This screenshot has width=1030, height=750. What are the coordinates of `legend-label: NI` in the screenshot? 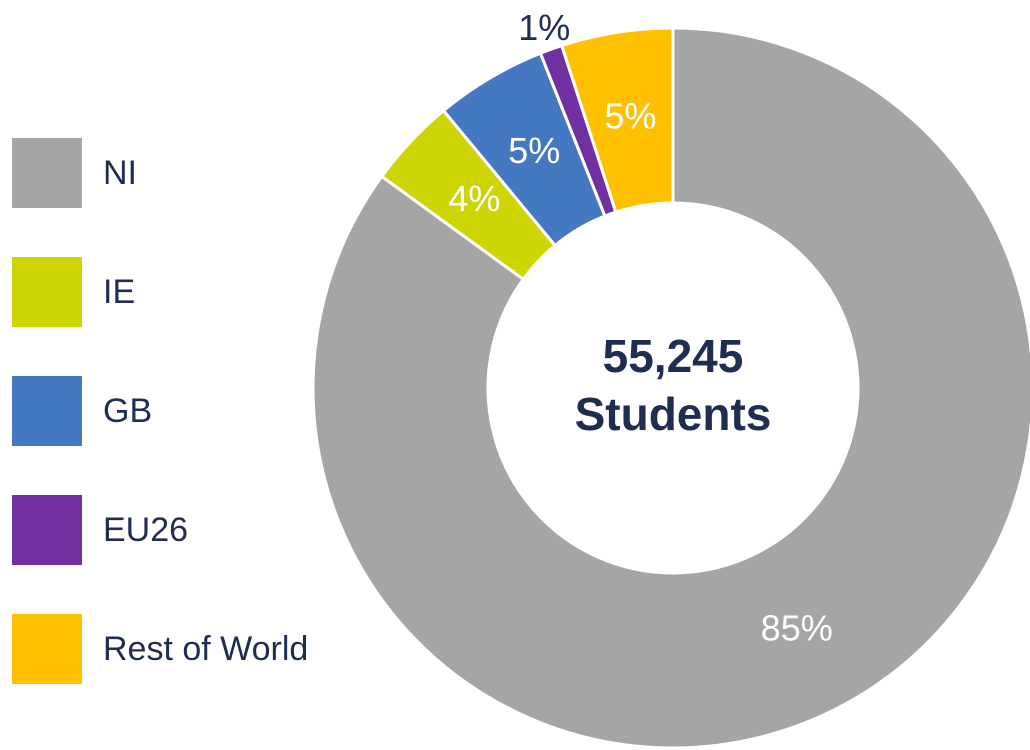 It's located at (120, 173).